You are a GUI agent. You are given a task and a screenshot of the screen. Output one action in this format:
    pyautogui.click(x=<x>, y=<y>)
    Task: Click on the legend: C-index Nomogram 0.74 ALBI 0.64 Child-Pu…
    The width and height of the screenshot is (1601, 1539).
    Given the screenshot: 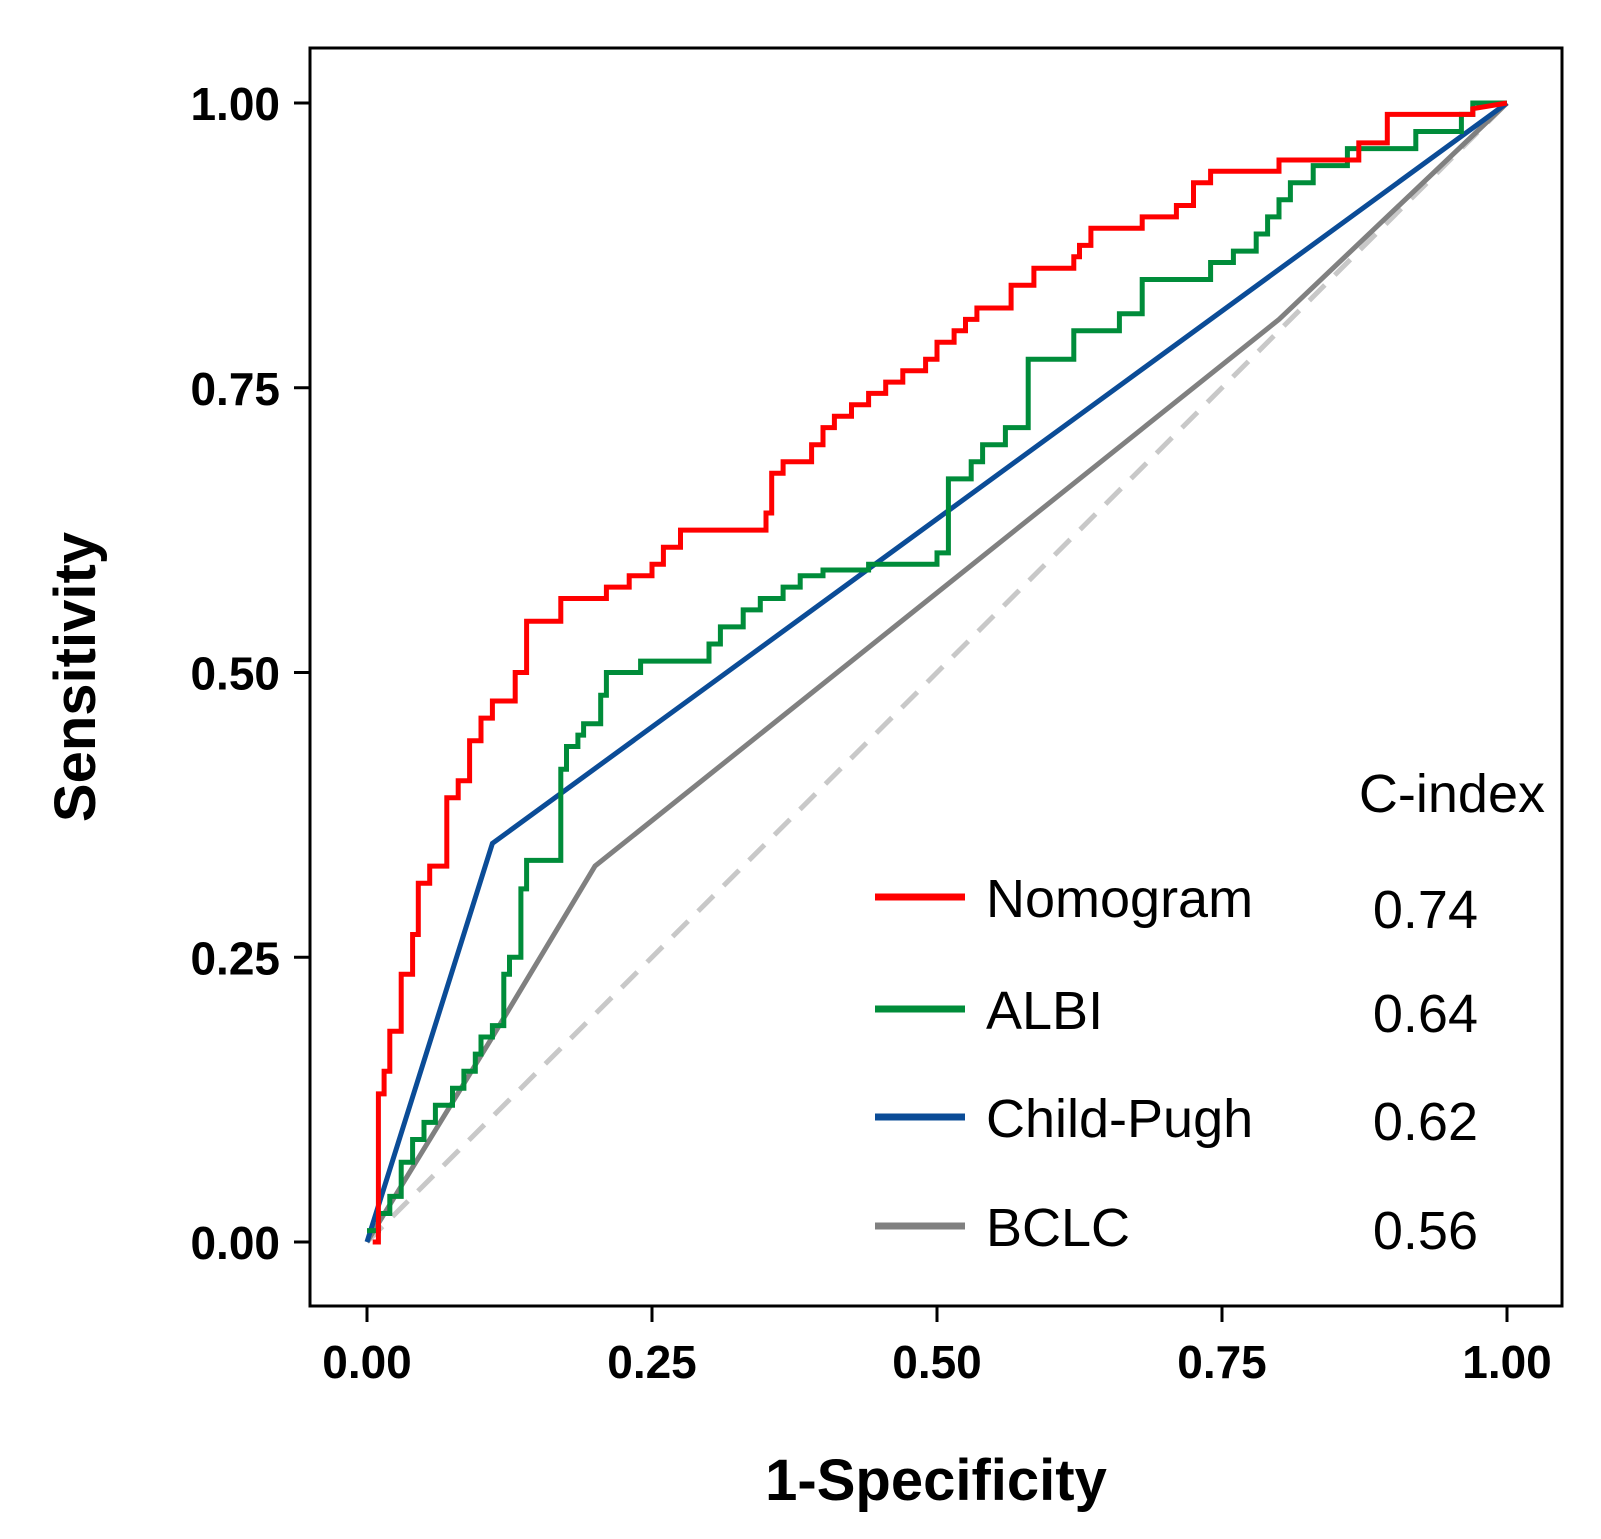 What is the action you would take?
    pyautogui.click(x=1210, y=1012)
    